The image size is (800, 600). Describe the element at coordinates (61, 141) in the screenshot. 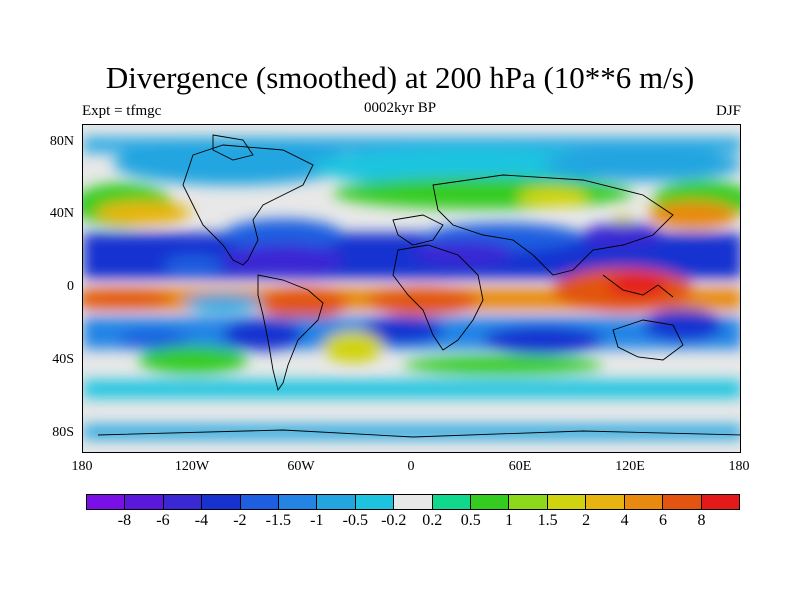

I see `y-tick-label: 80N` at that location.